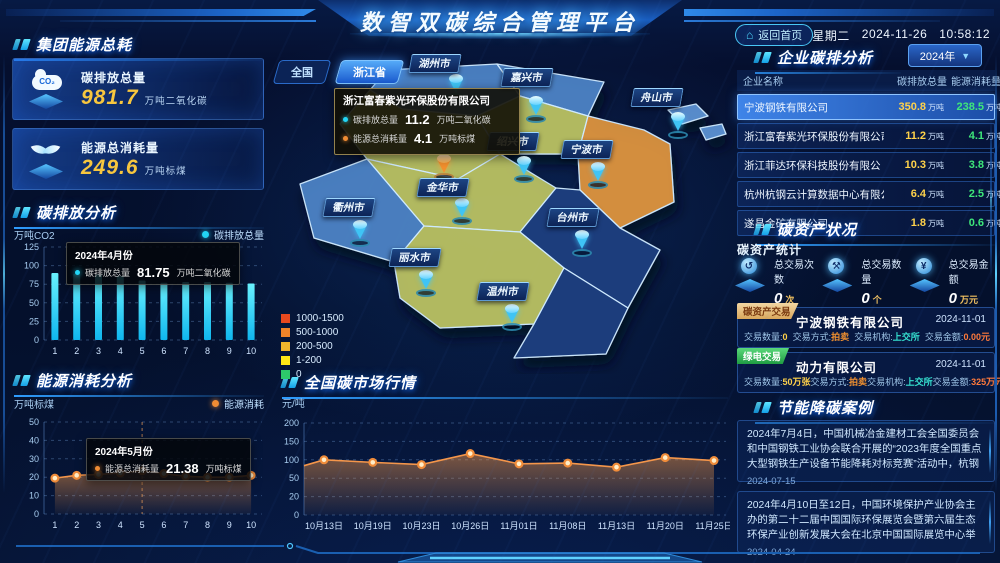 This screenshot has height=563, width=1000. I want to click on table-row: 宁波钢铁有限公司 350.8万吨 238.5万吨, so click(868, 107).